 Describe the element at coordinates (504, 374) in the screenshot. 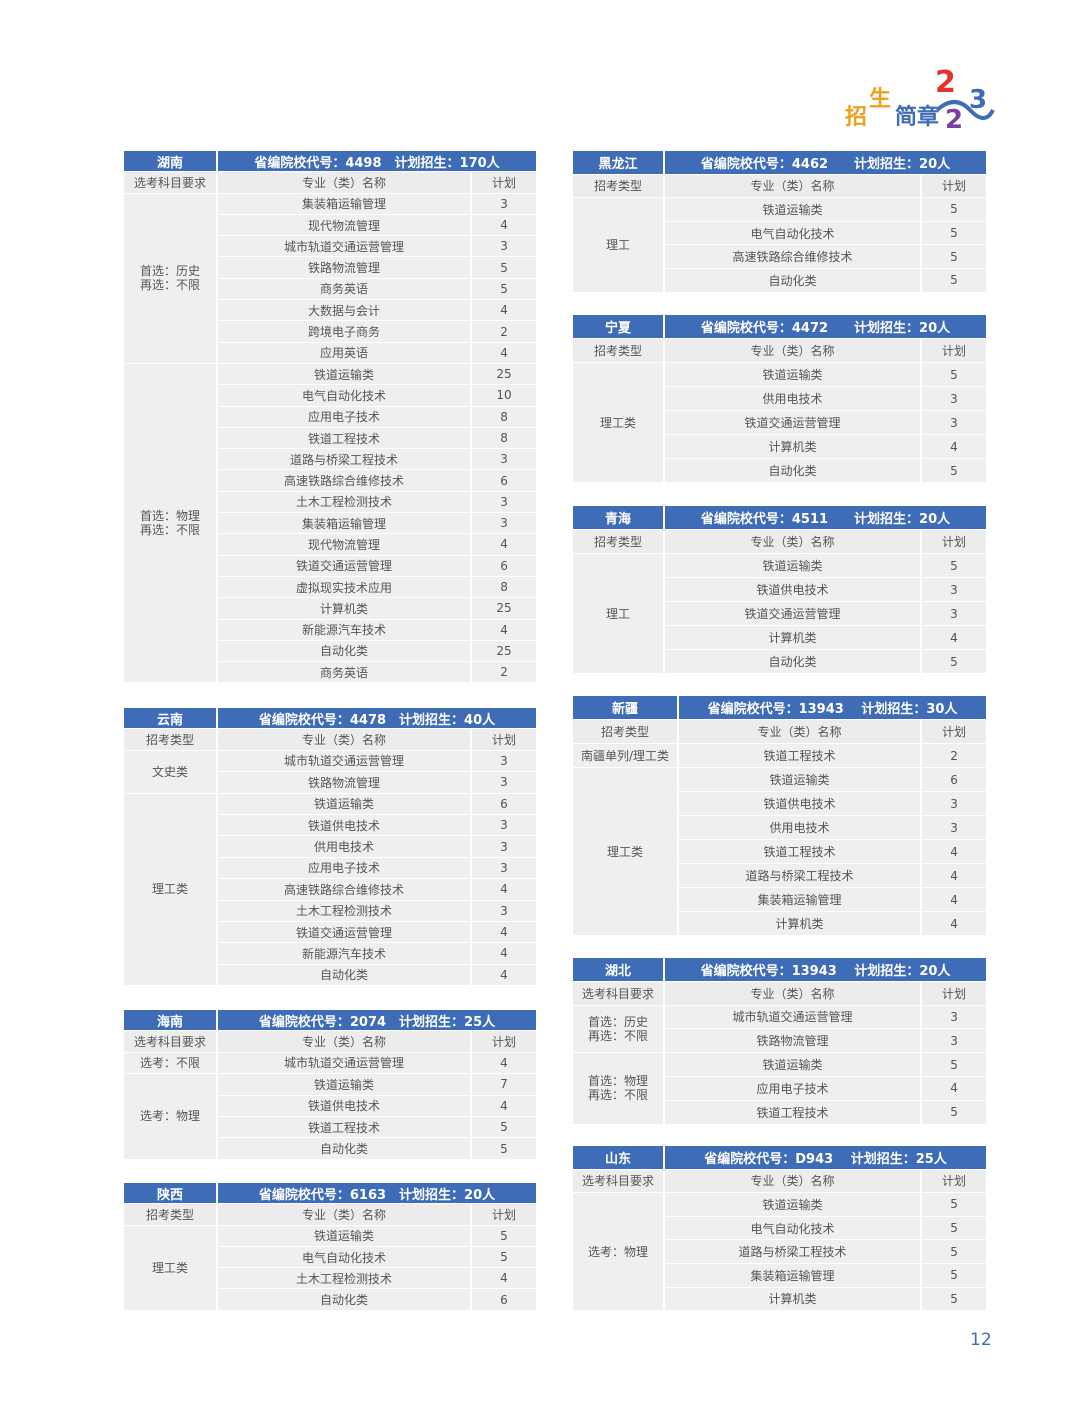

I see `plan-count: 25` at that location.